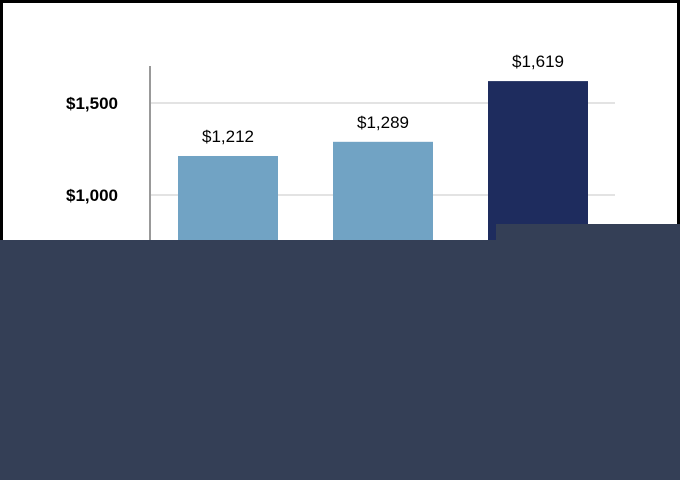 This screenshot has height=480, width=680. What do you see at coordinates (92, 195) in the screenshot?
I see `y-tick-label: $1,000` at bounding box center [92, 195].